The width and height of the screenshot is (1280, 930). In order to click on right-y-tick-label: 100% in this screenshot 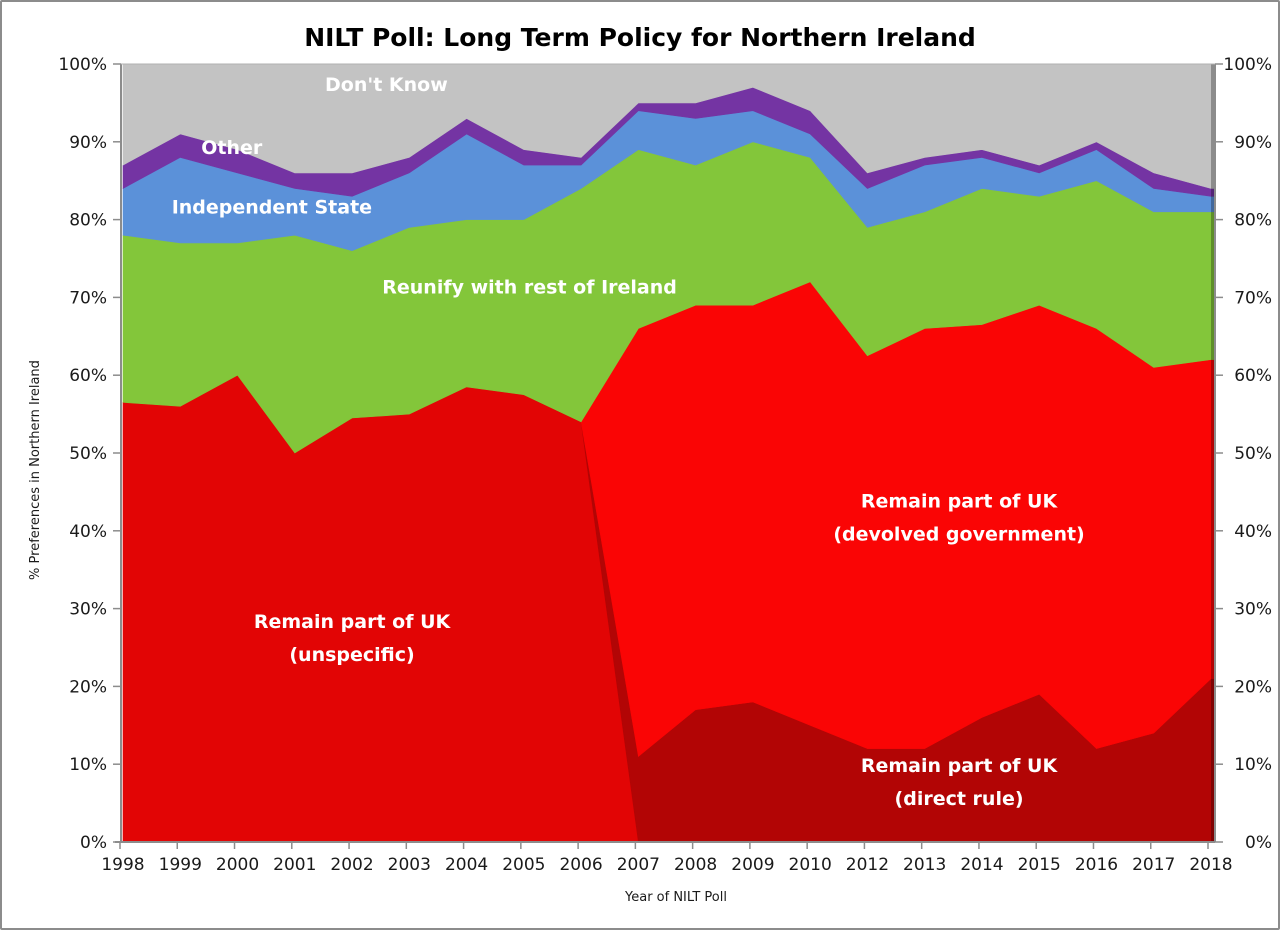, I will do `click(1247, 65)`.